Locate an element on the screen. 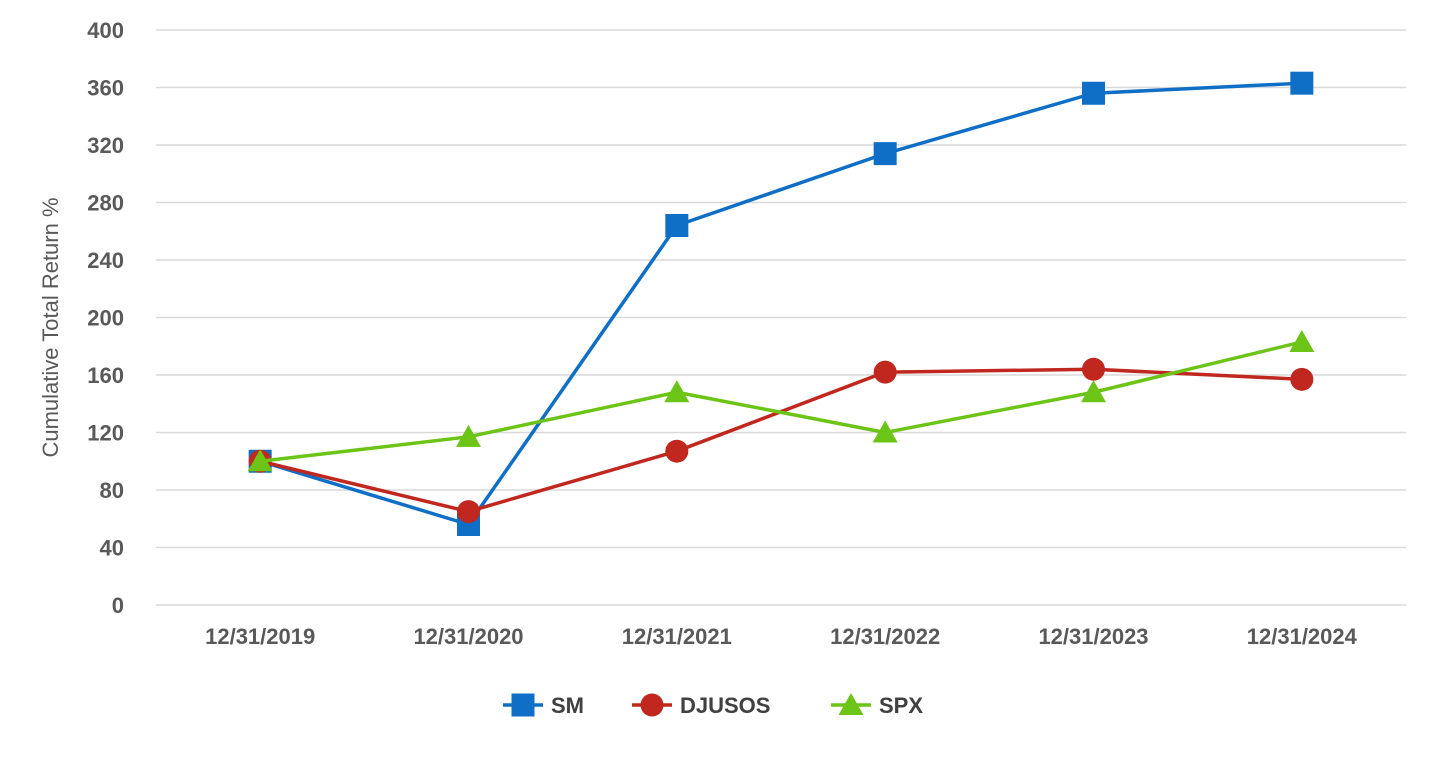  y-axis-title: Cumulative Total Return % is located at coordinates (50, 327).